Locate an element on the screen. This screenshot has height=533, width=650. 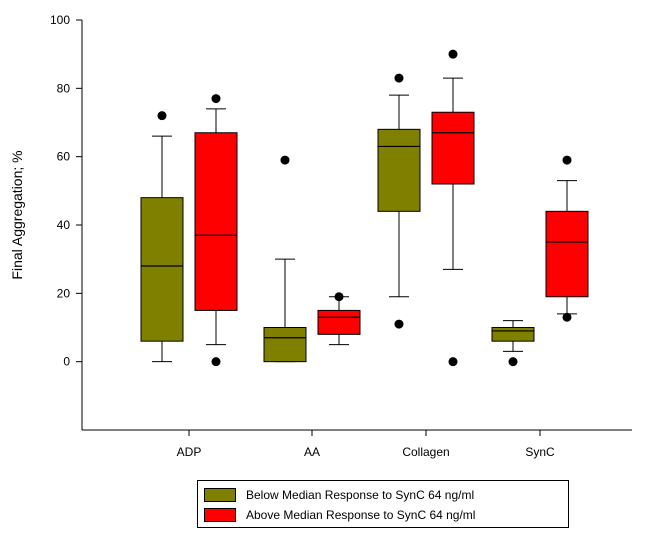
x-tick-label: SynC is located at coordinates (540, 452).